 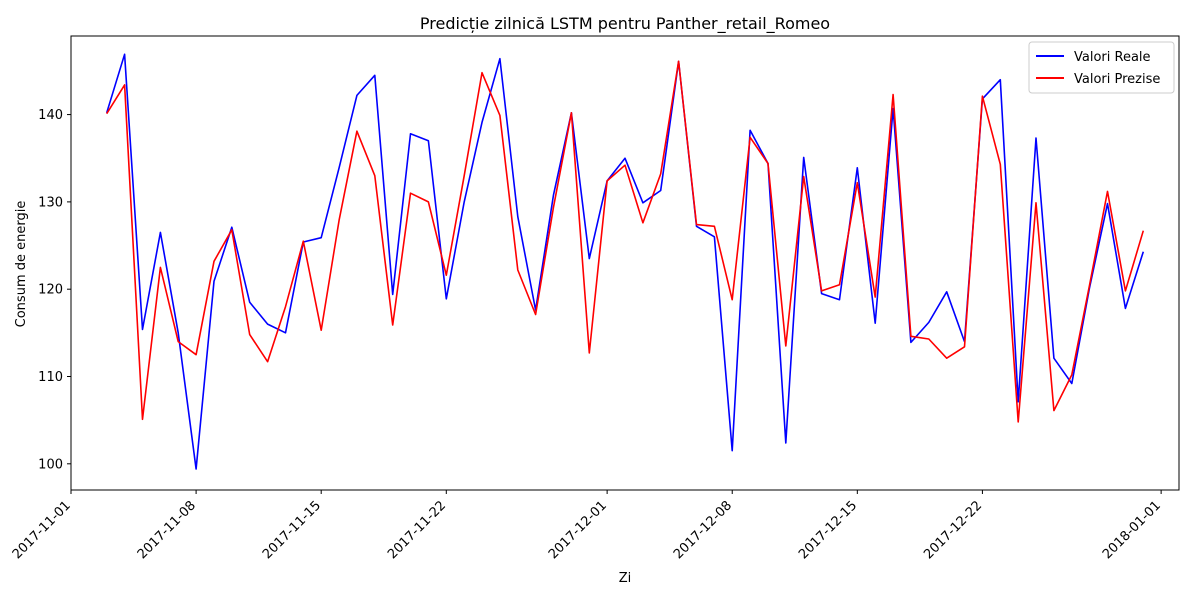 What do you see at coordinates (292, 530) in the screenshot?
I see `x-tick-label: 2017-11-15` at bounding box center [292, 530].